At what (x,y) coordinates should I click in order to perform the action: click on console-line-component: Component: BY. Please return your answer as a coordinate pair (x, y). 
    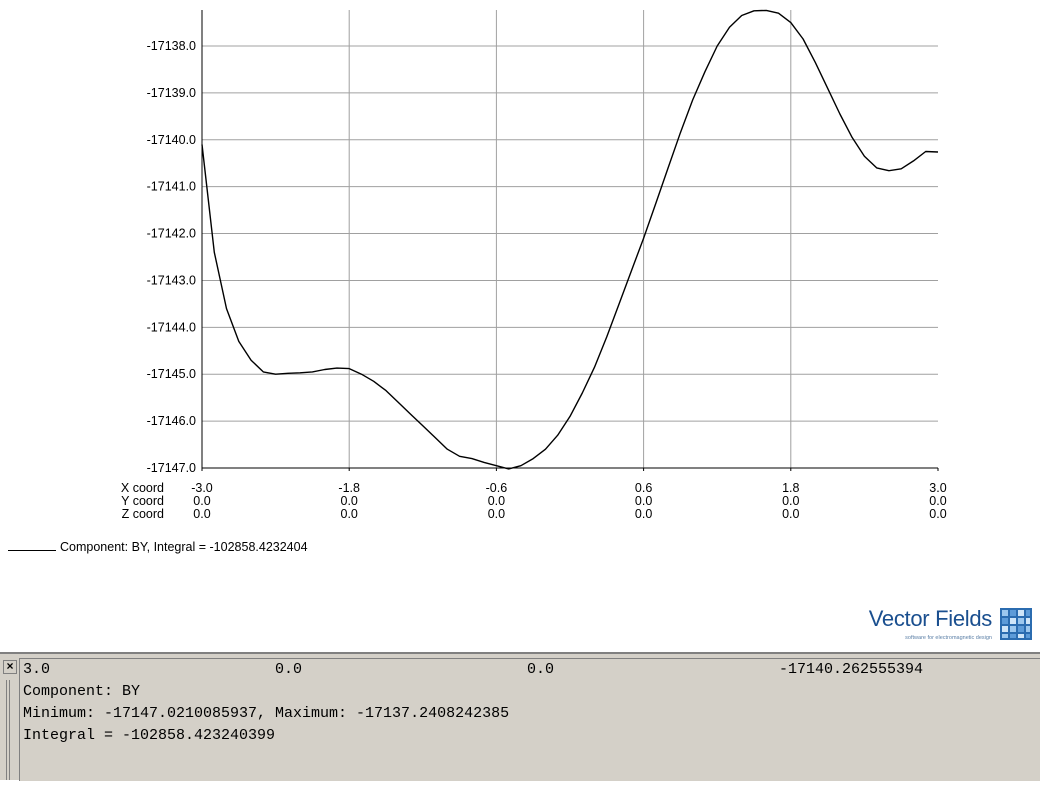
    Looking at the image, I should click on (82, 691).